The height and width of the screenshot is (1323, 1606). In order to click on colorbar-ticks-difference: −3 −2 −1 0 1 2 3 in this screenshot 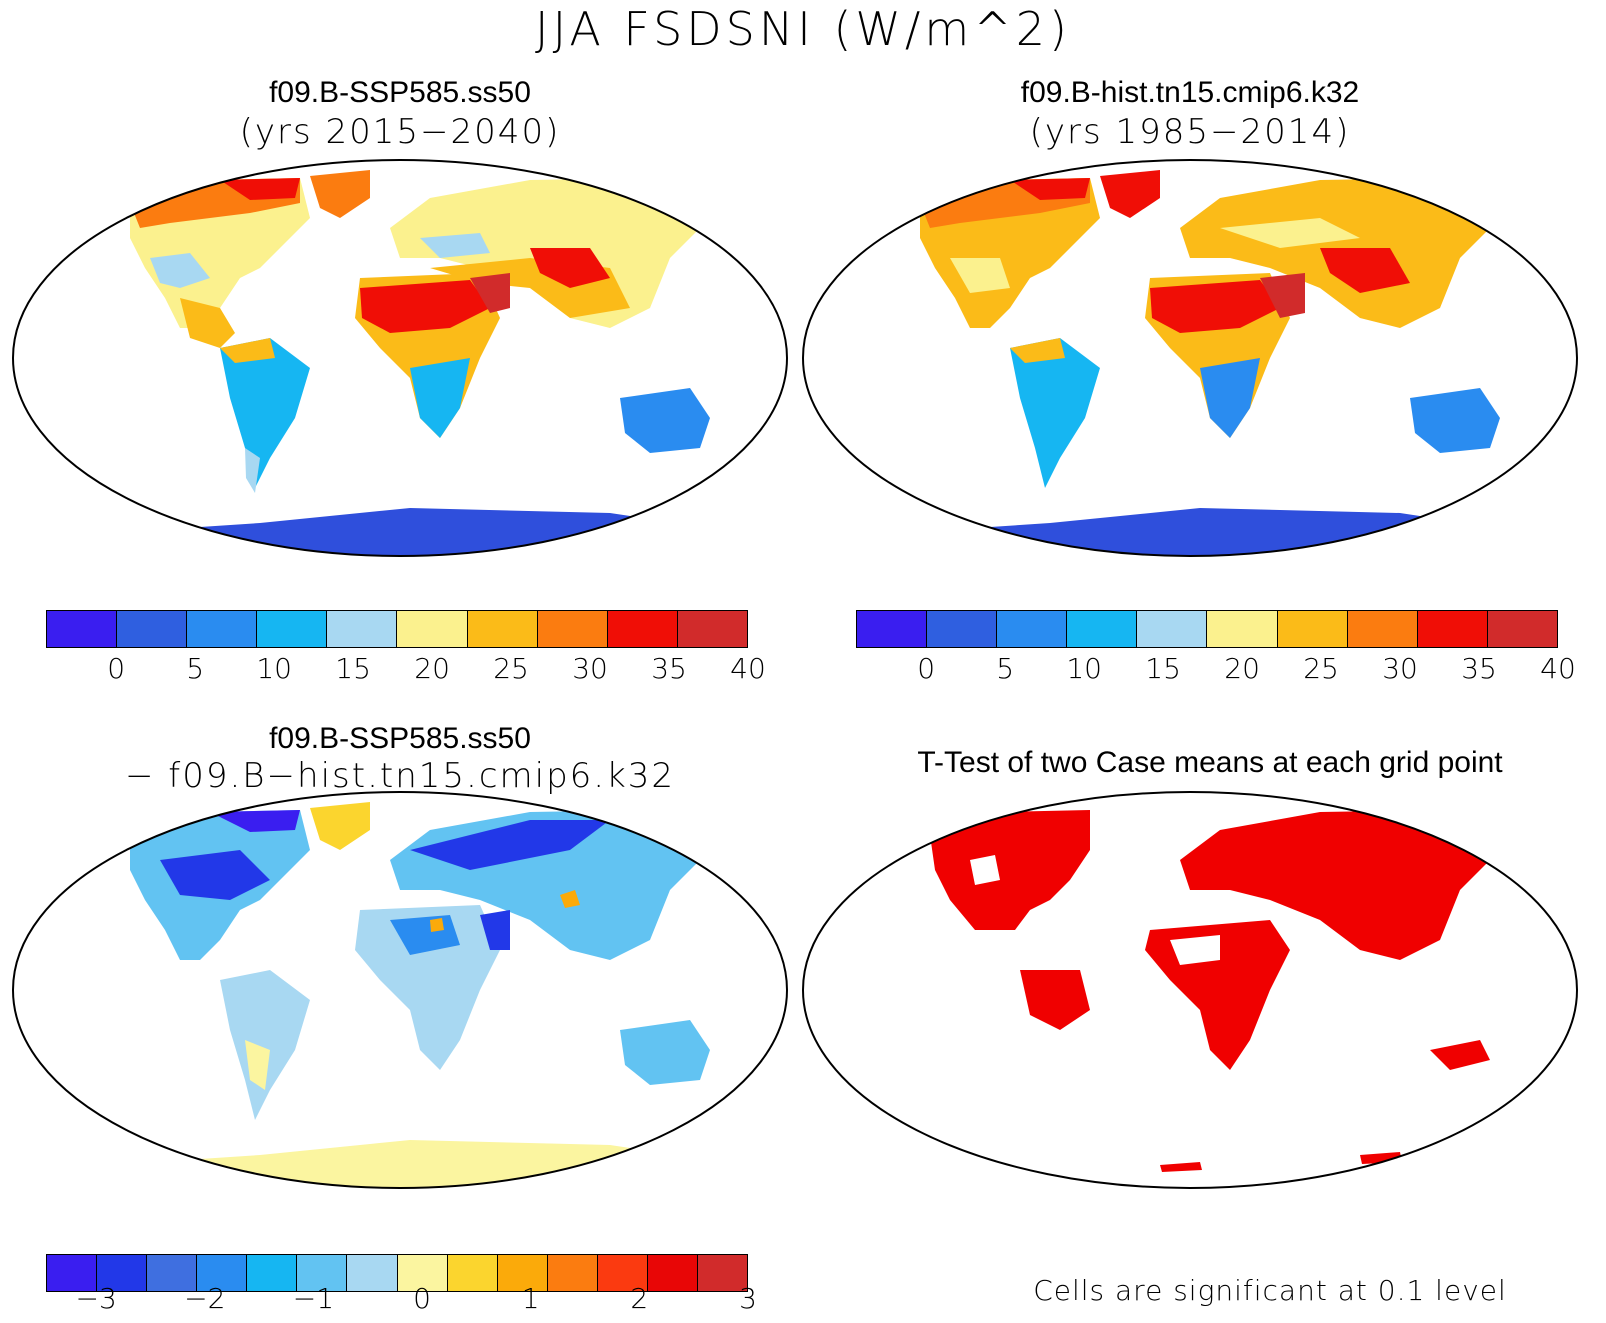, I will do `click(401, 1299)`.